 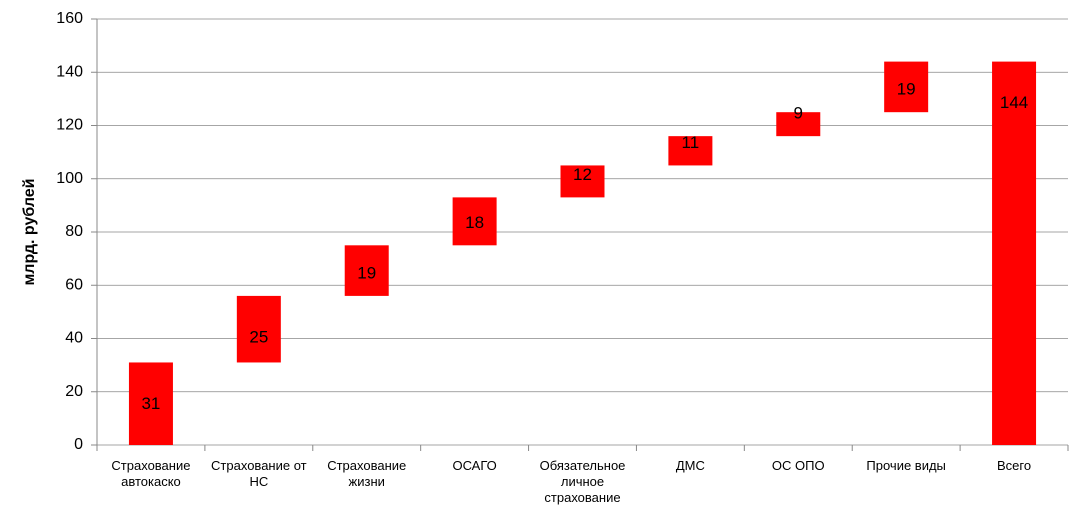 What do you see at coordinates (74, 284) in the screenshot?
I see `y-tick-label: 60` at bounding box center [74, 284].